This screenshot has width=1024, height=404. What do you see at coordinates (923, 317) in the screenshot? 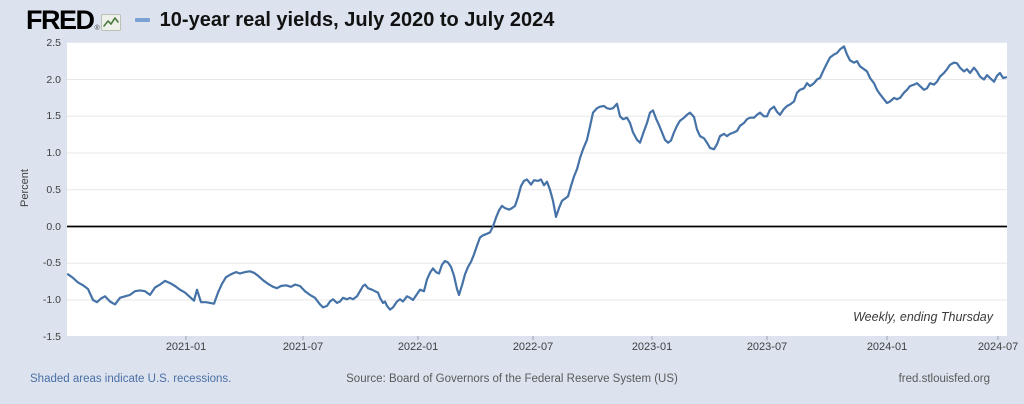
I see `frequency-note: Weekly, ending Thursday` at bounding box center [923, 317].